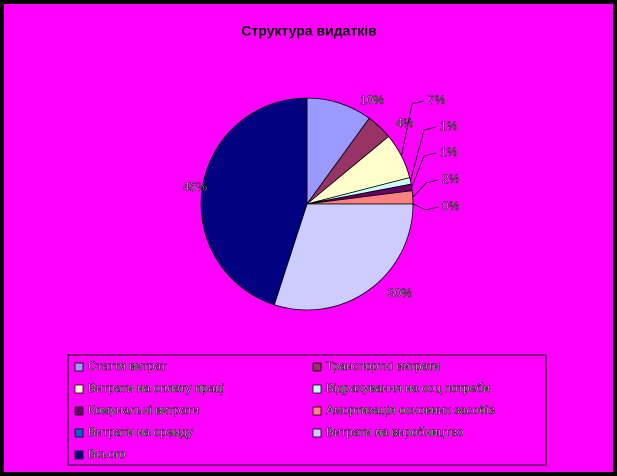 This screenshot has height=476, width=617. I want to click on legend-label: Стаття витрат, so click(127, 366).